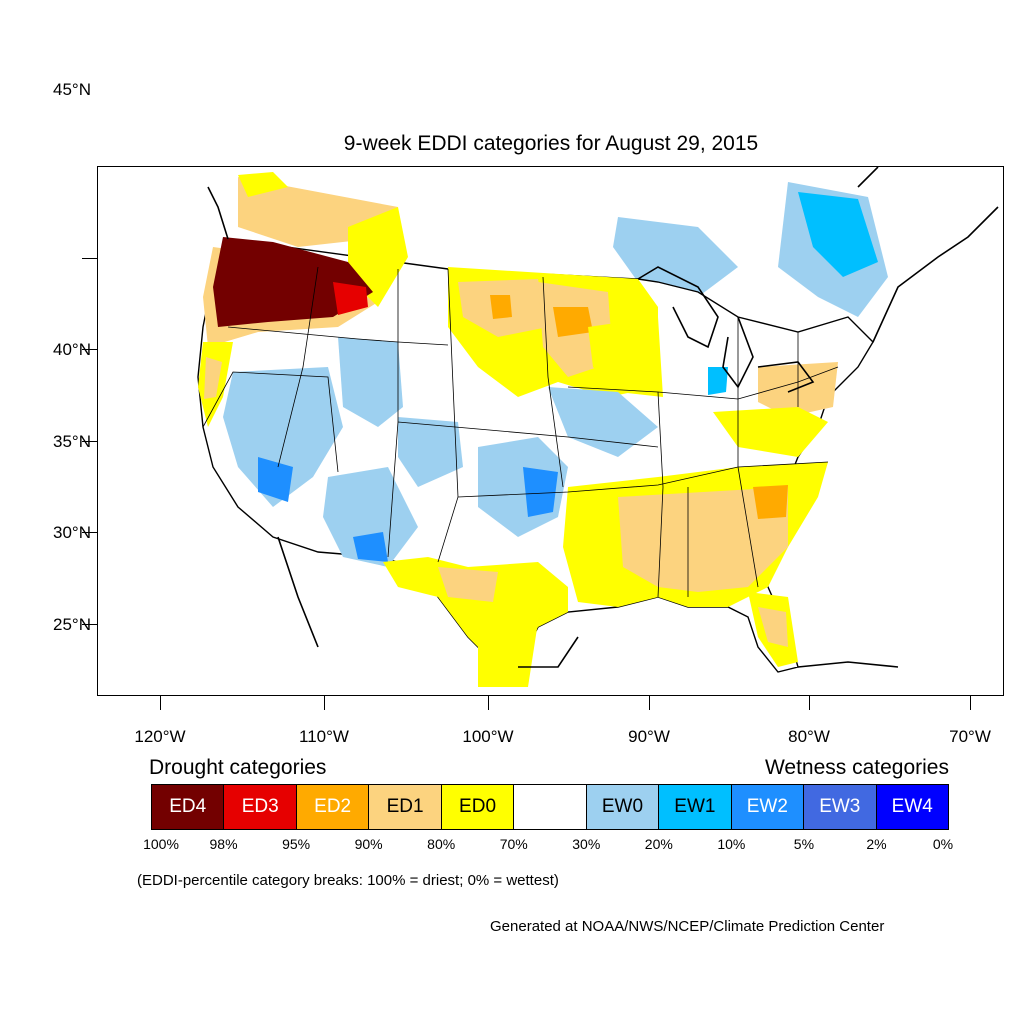  Describe the element at coordinates (283, 437) in the screenshot. I see `region-great-basin-ew0` at that location.